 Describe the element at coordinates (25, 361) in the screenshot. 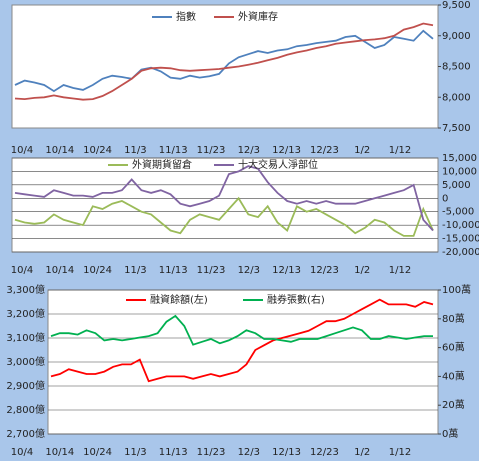

I see `y-tick-label: 3,000億` at that location.